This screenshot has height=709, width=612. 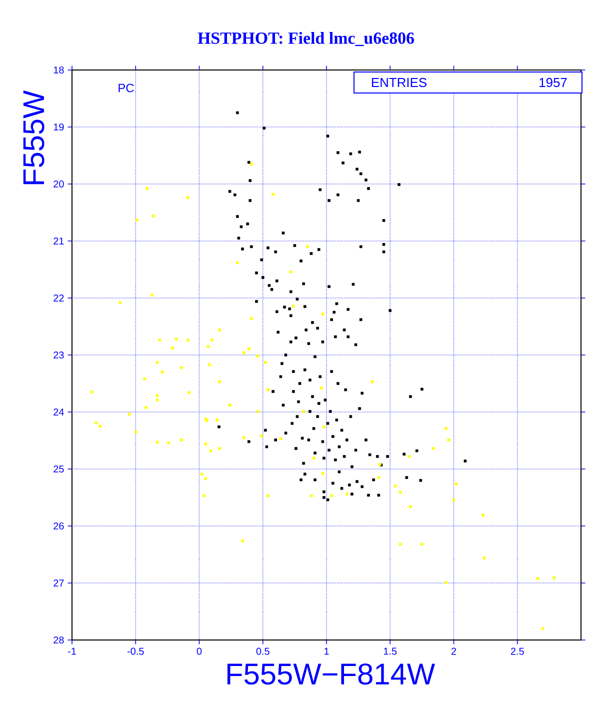 I want to click on annotation: PC, so click(x=126, y=88).